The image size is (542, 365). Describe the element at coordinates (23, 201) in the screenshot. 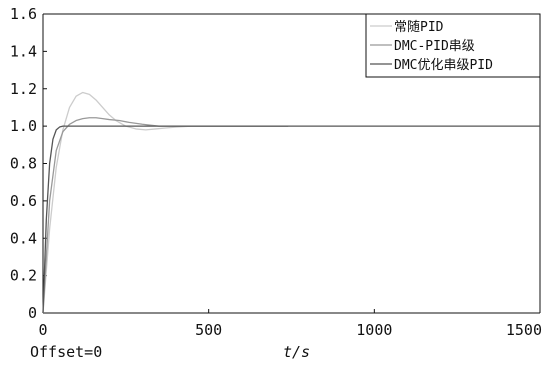

I see `y-tick-label: 0.6` at that location.